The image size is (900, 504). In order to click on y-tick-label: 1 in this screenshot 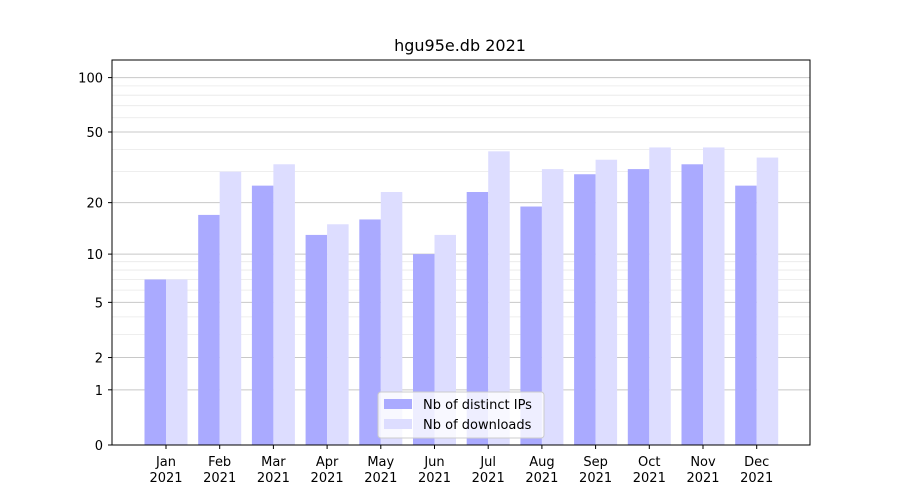, I will do `click(99, 391)`.